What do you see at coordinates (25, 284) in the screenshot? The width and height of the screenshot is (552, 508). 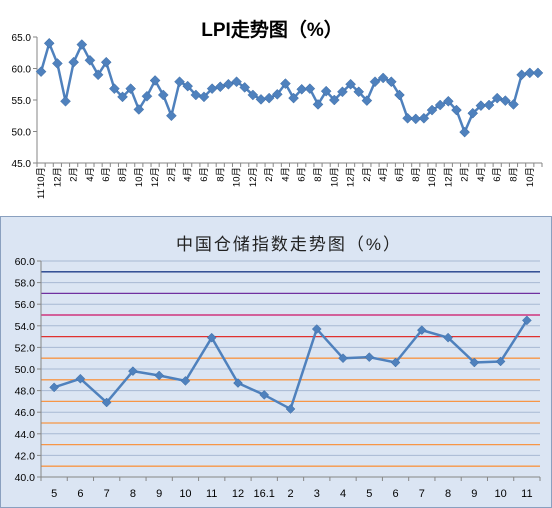 I see `warehouse-y-tick-label: 58.0` at bounding box center [25, 284].